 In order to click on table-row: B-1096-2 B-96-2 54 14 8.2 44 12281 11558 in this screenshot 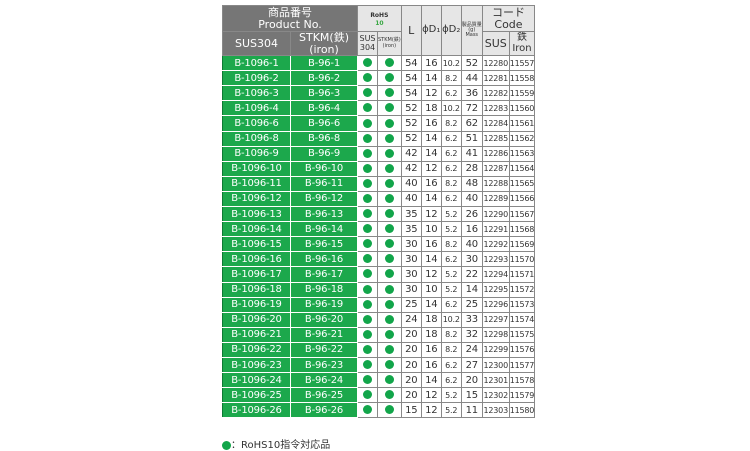, I will do `click(379, 78)`.